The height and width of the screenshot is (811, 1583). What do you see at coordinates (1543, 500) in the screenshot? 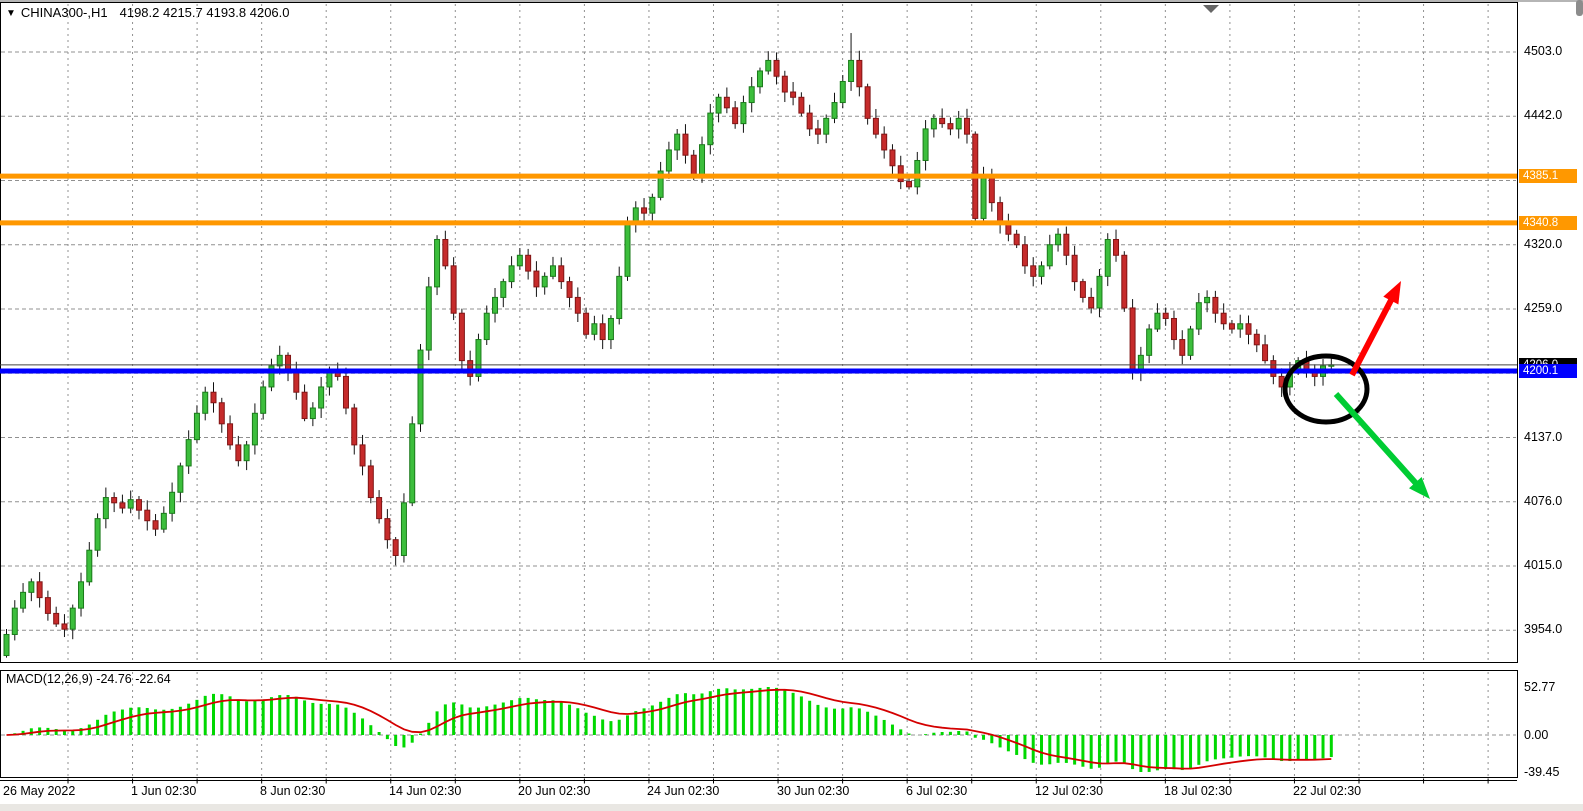
I see `price-axis-label: 4076.0` at bounding box center [1543, 500].